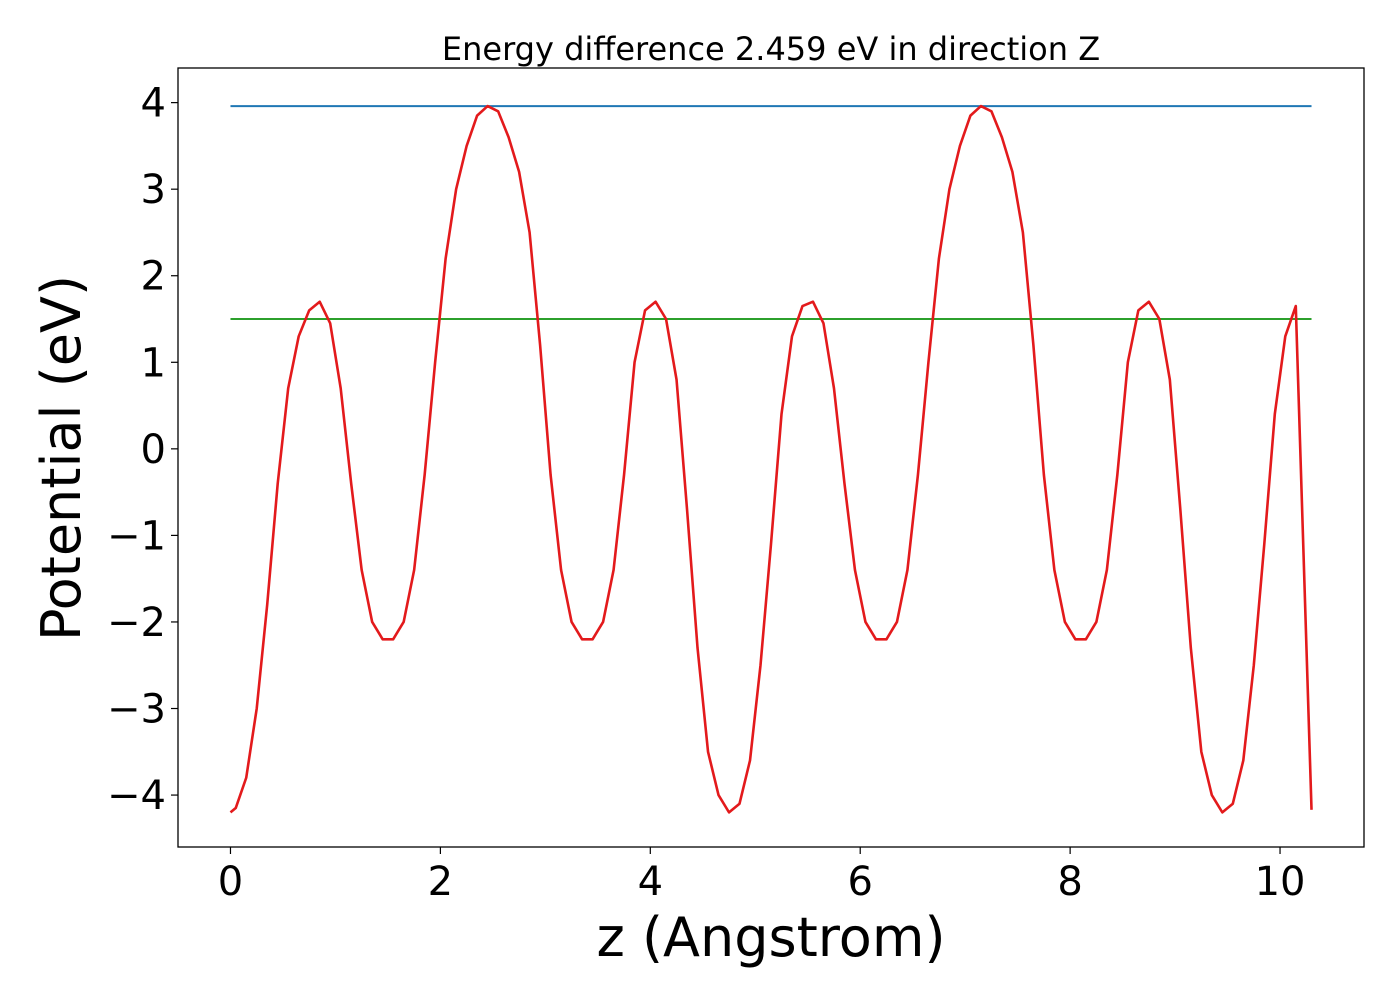 The height and width of the screenshot is (1005, 1400). I want to click on x-tick-label: 8, so click(1069, 882).